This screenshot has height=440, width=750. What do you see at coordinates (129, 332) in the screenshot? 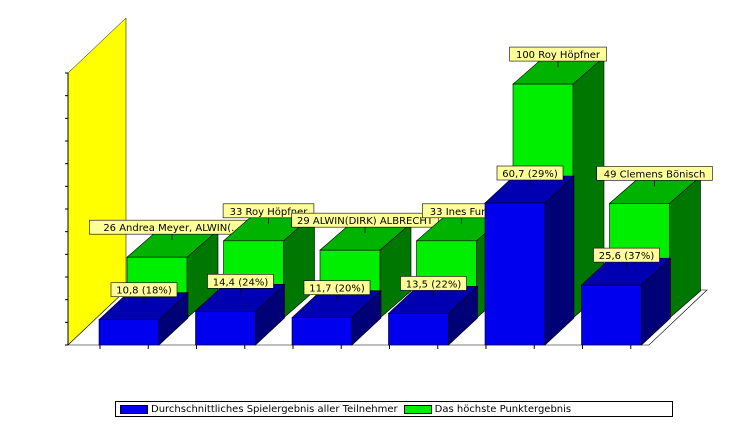
I see `bar-average-0-front` at bounding box center [129, 332].